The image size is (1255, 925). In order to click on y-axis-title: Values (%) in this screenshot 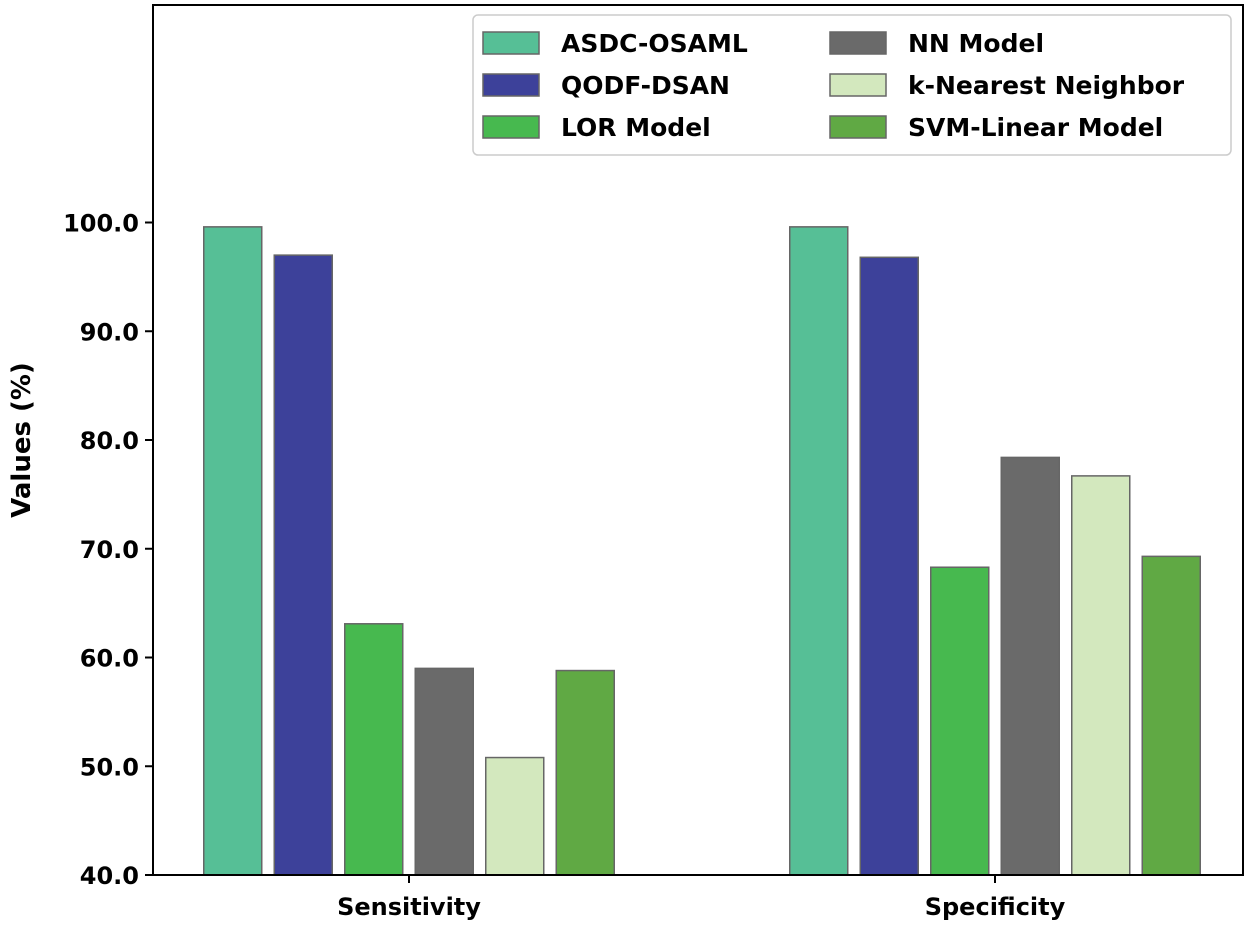, I will do `click(22, 440)`.